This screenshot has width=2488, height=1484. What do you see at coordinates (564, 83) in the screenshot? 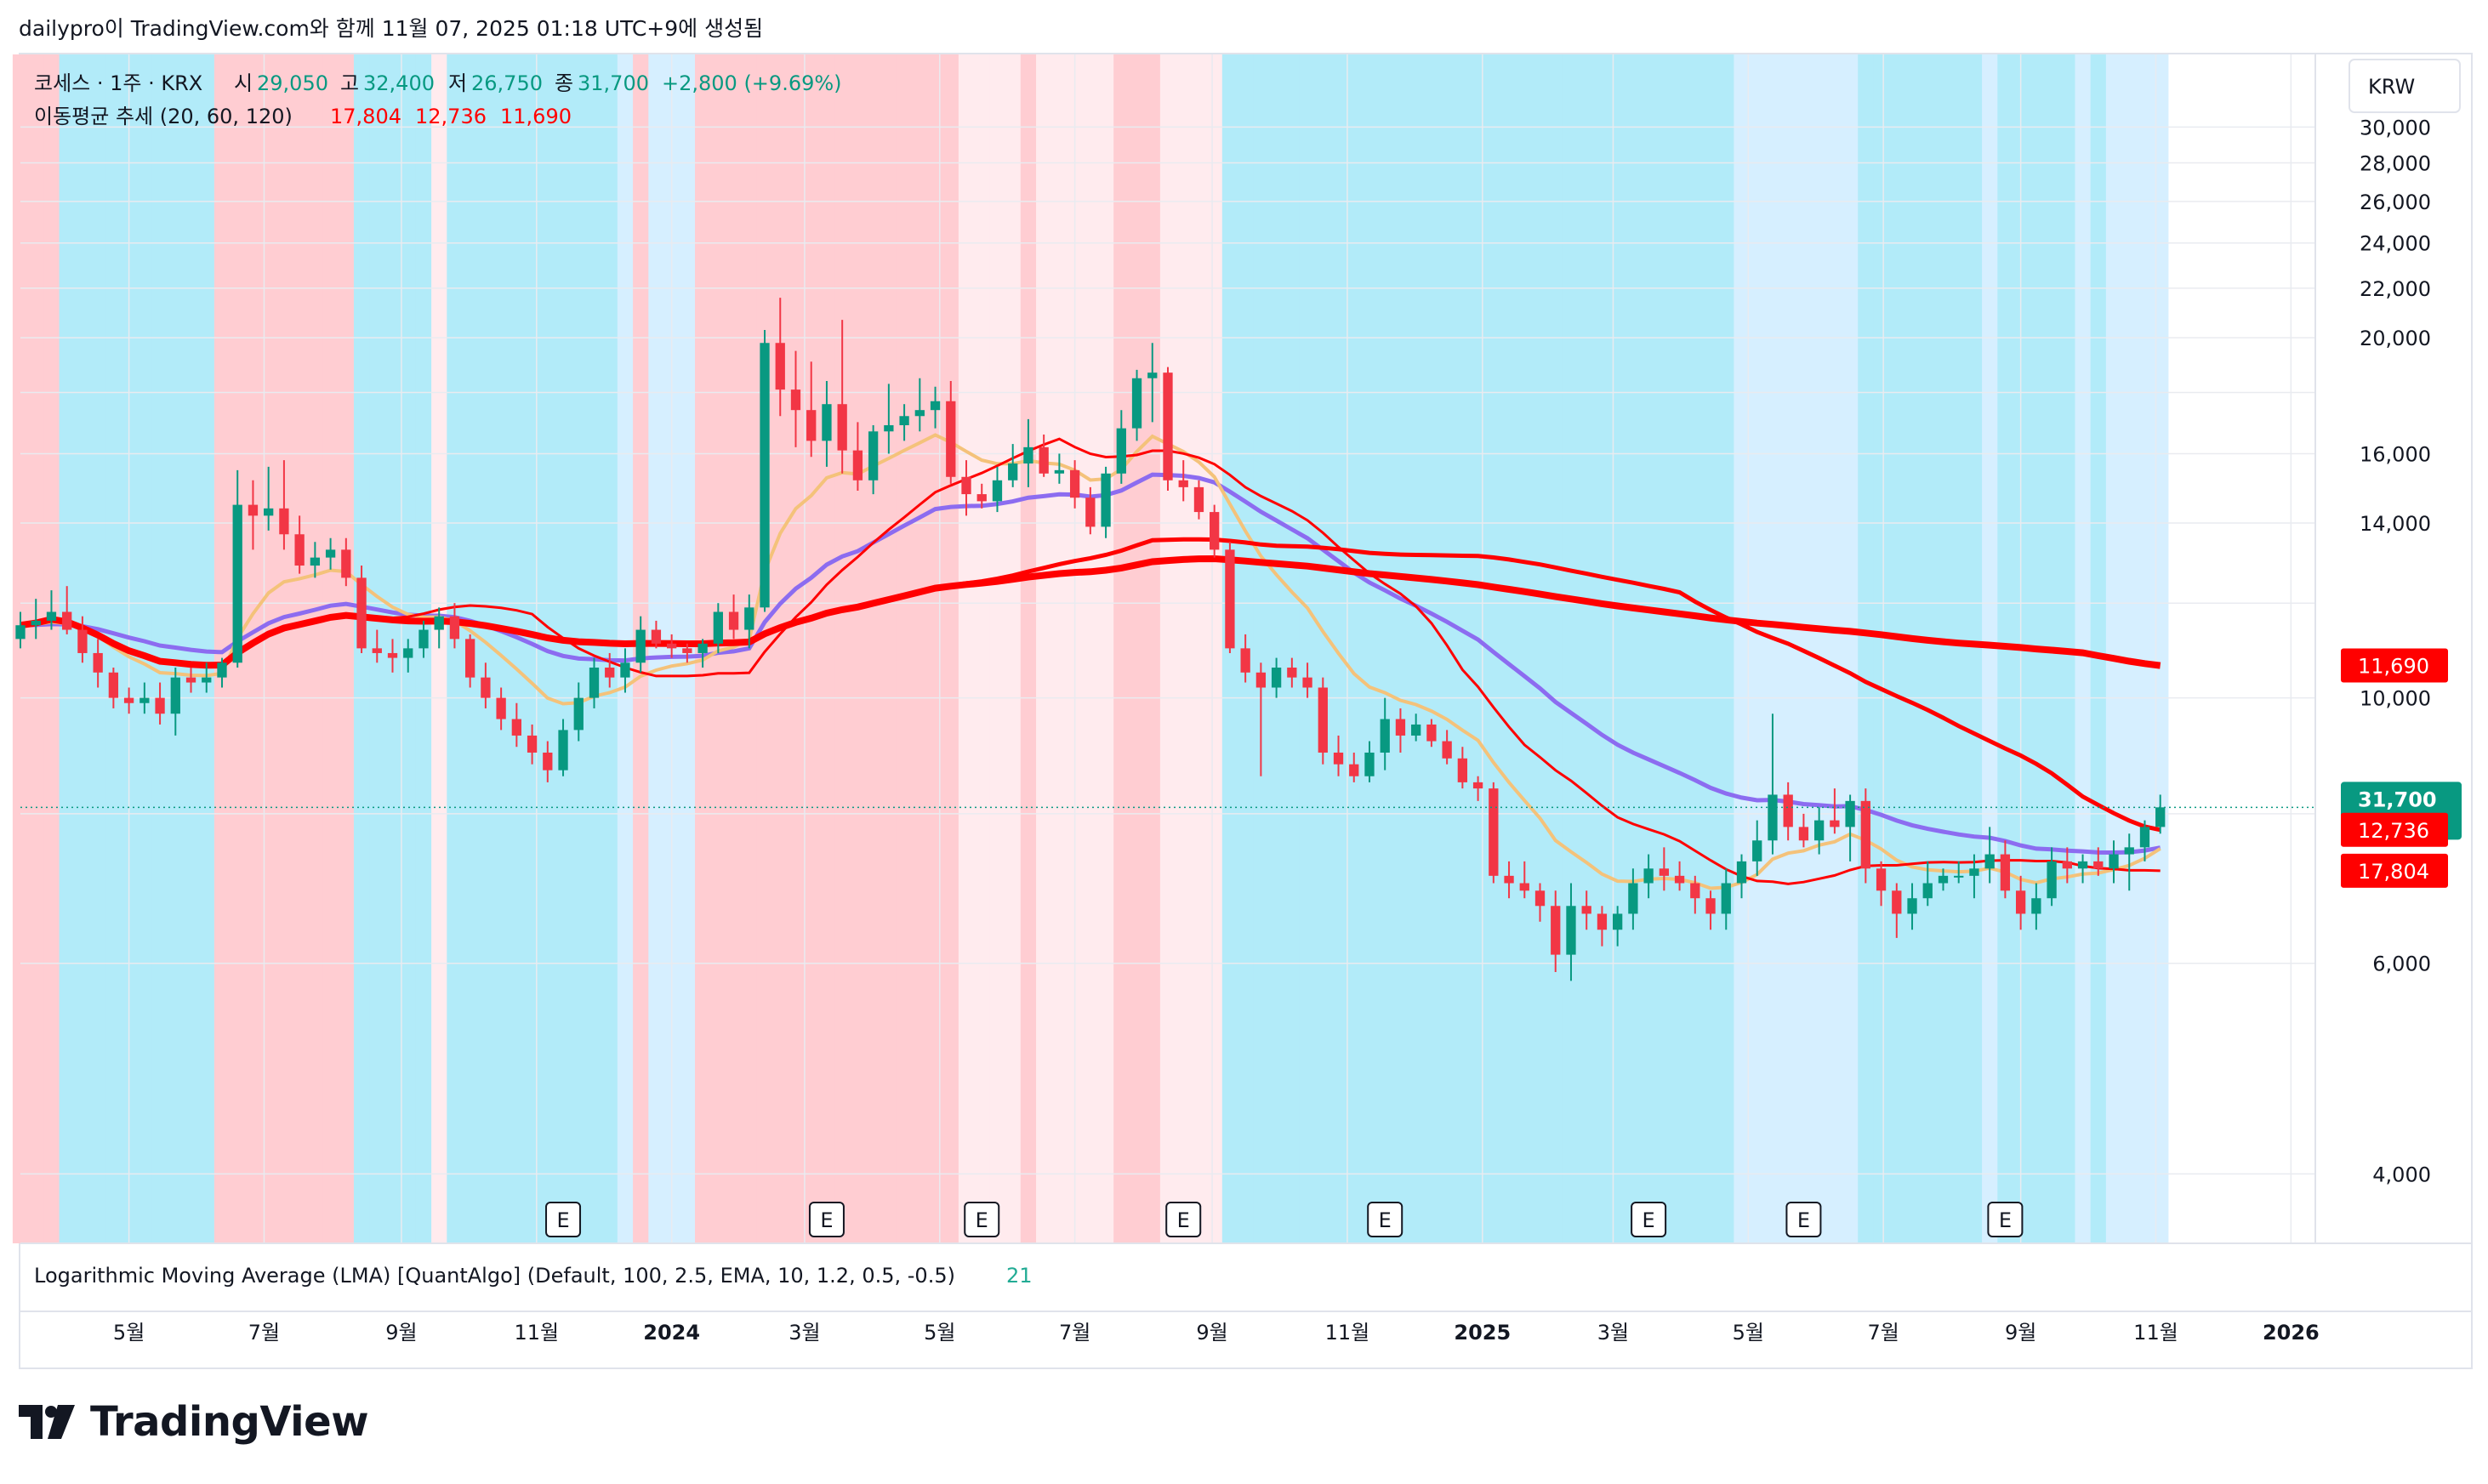
I see `legend-close-label: 종` at bounding box center [564, 83].